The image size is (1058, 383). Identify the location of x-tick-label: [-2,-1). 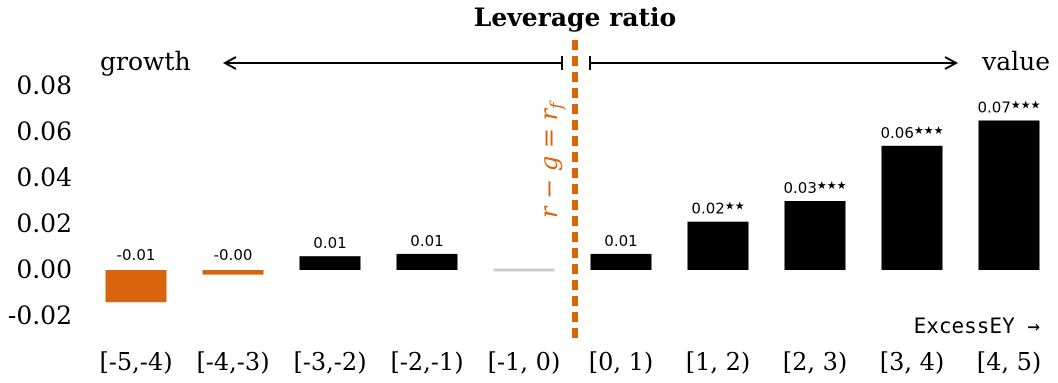
(426, 362).